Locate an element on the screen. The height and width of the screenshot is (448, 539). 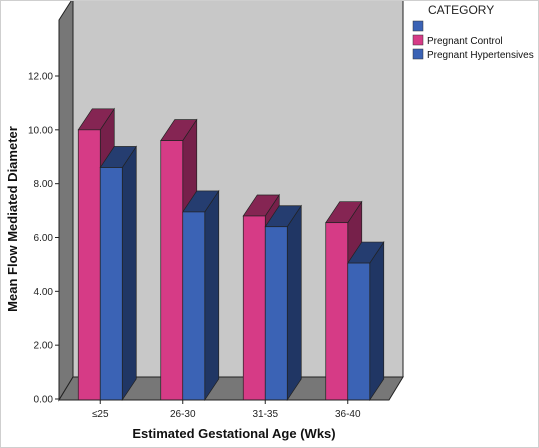
x-tick-label: ≤25 is located at coordinates (100, 414).